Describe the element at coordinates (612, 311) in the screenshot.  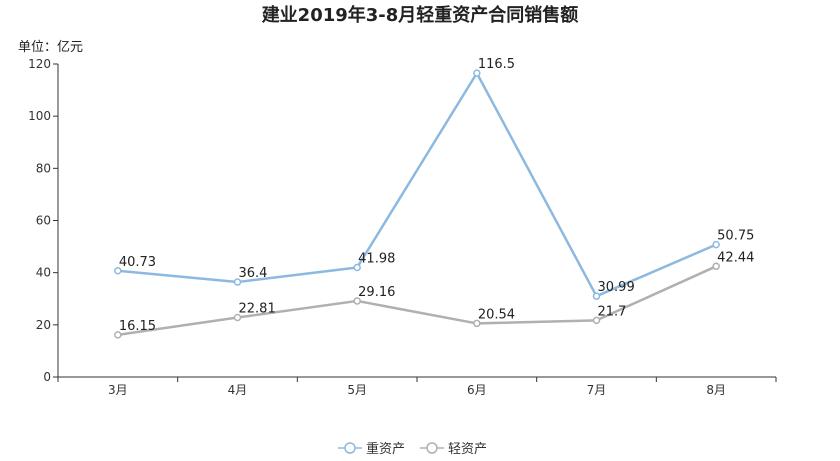
I see `data-label: 21.7` at that location.